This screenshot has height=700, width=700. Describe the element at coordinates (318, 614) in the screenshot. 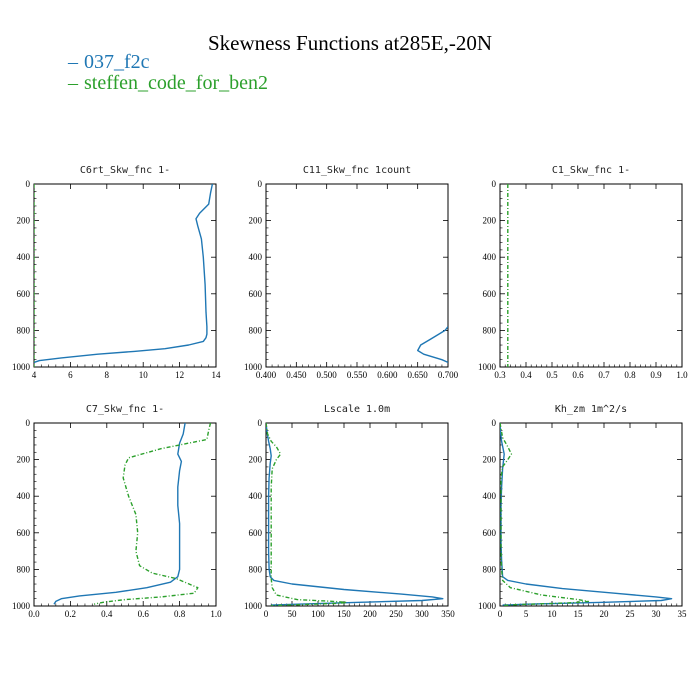

I see `x-tick-label: 100` at that location.